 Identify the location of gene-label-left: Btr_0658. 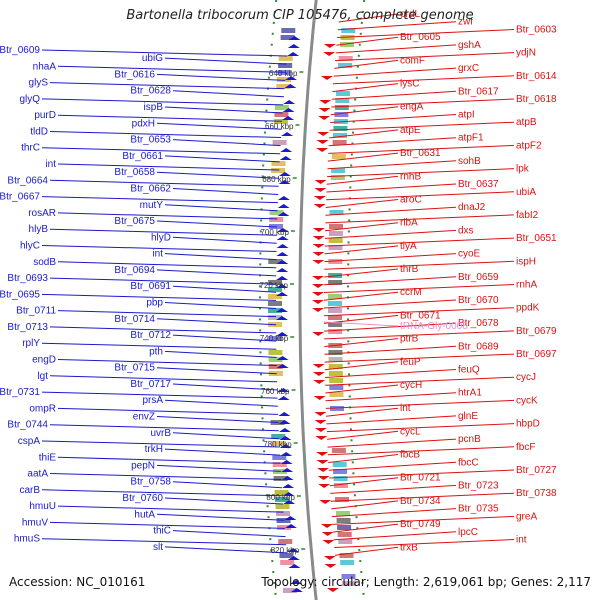
(134, 172).